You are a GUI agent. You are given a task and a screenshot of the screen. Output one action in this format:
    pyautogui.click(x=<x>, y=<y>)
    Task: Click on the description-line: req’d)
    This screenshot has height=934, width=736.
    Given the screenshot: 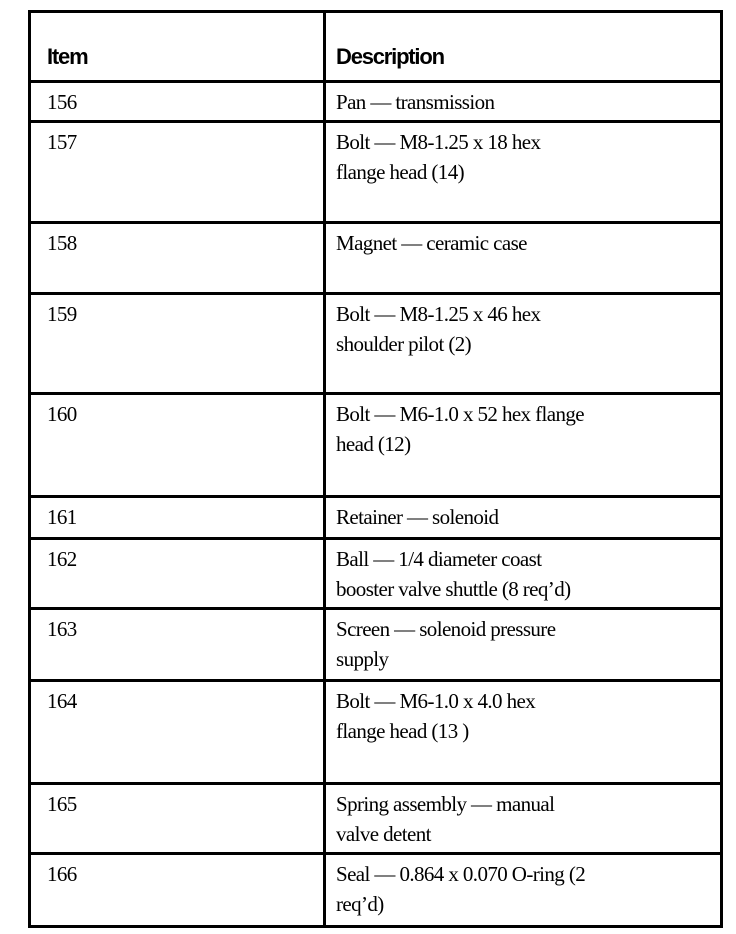 What is the action you would take?
    pyautogui.click(x=360, y=904)
    